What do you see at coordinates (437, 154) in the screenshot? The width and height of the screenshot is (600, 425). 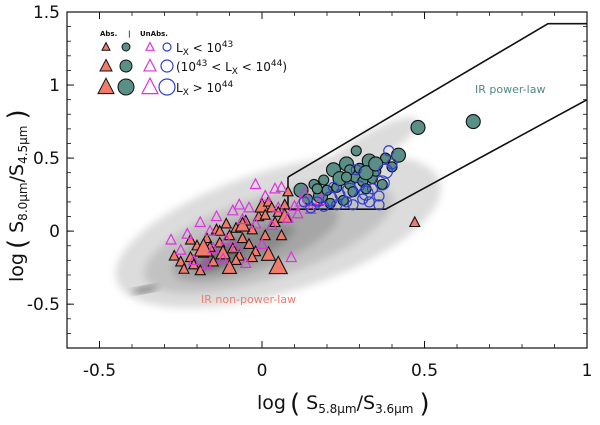 I see `wedge-line-lower` at bounding box center [437, 154].